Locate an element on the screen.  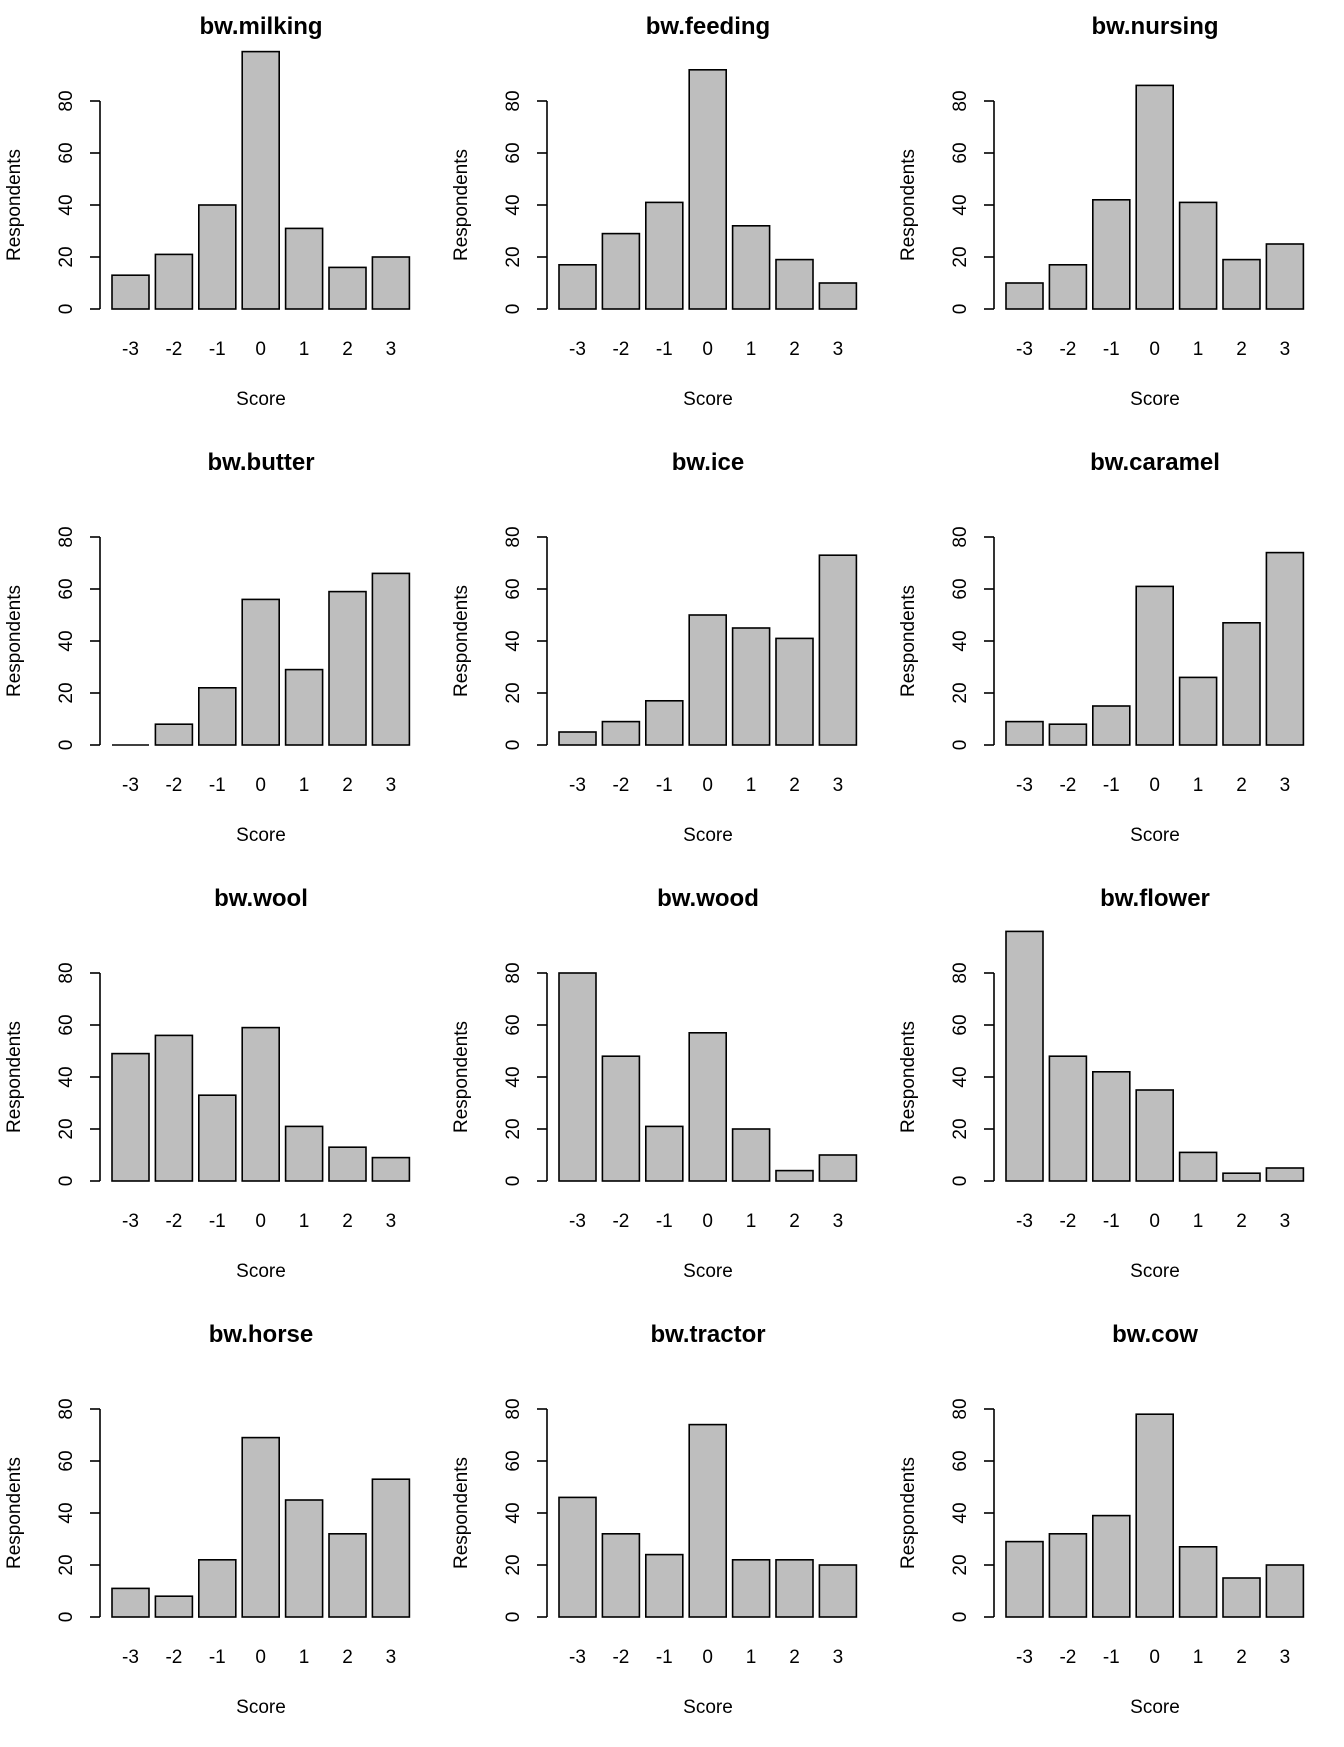
panel-title: bw.wool is located at coordinates (261, 898).